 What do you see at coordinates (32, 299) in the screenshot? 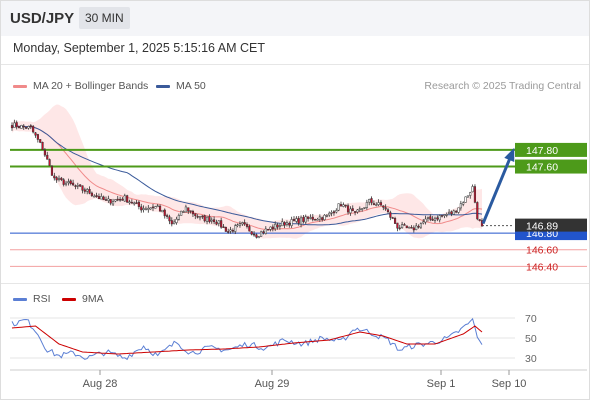
I see `legend-rsi: RSI` at bounding box center [32, 299].